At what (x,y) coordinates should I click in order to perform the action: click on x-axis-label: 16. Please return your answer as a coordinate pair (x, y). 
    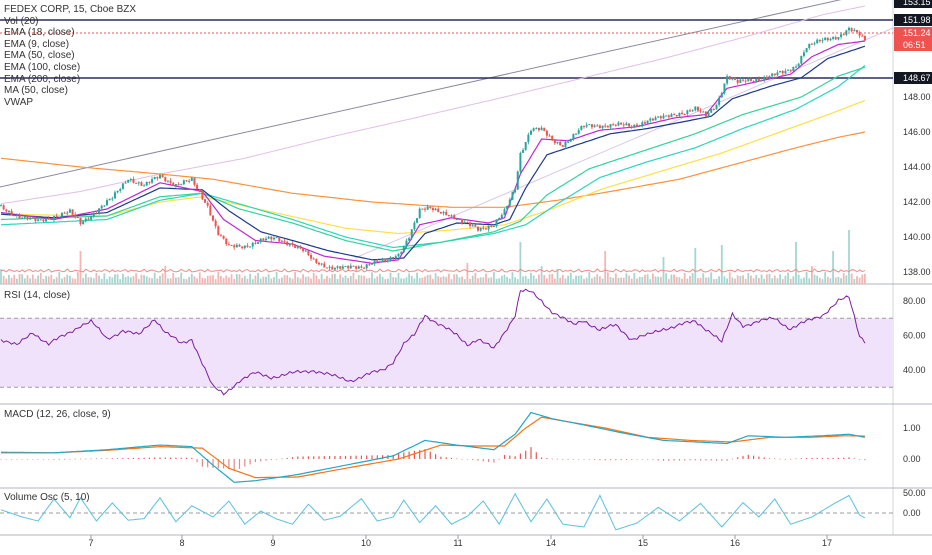
    Looking at the image, I should click on (735, 543).